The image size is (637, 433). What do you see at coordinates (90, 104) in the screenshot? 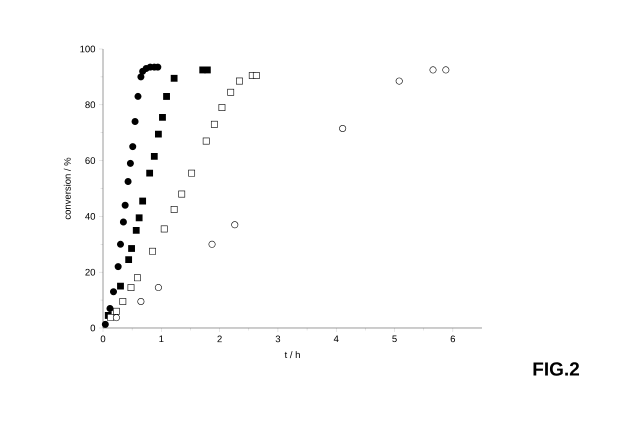
I see `y-tick-label: 80` at bounding box center [90, 104].